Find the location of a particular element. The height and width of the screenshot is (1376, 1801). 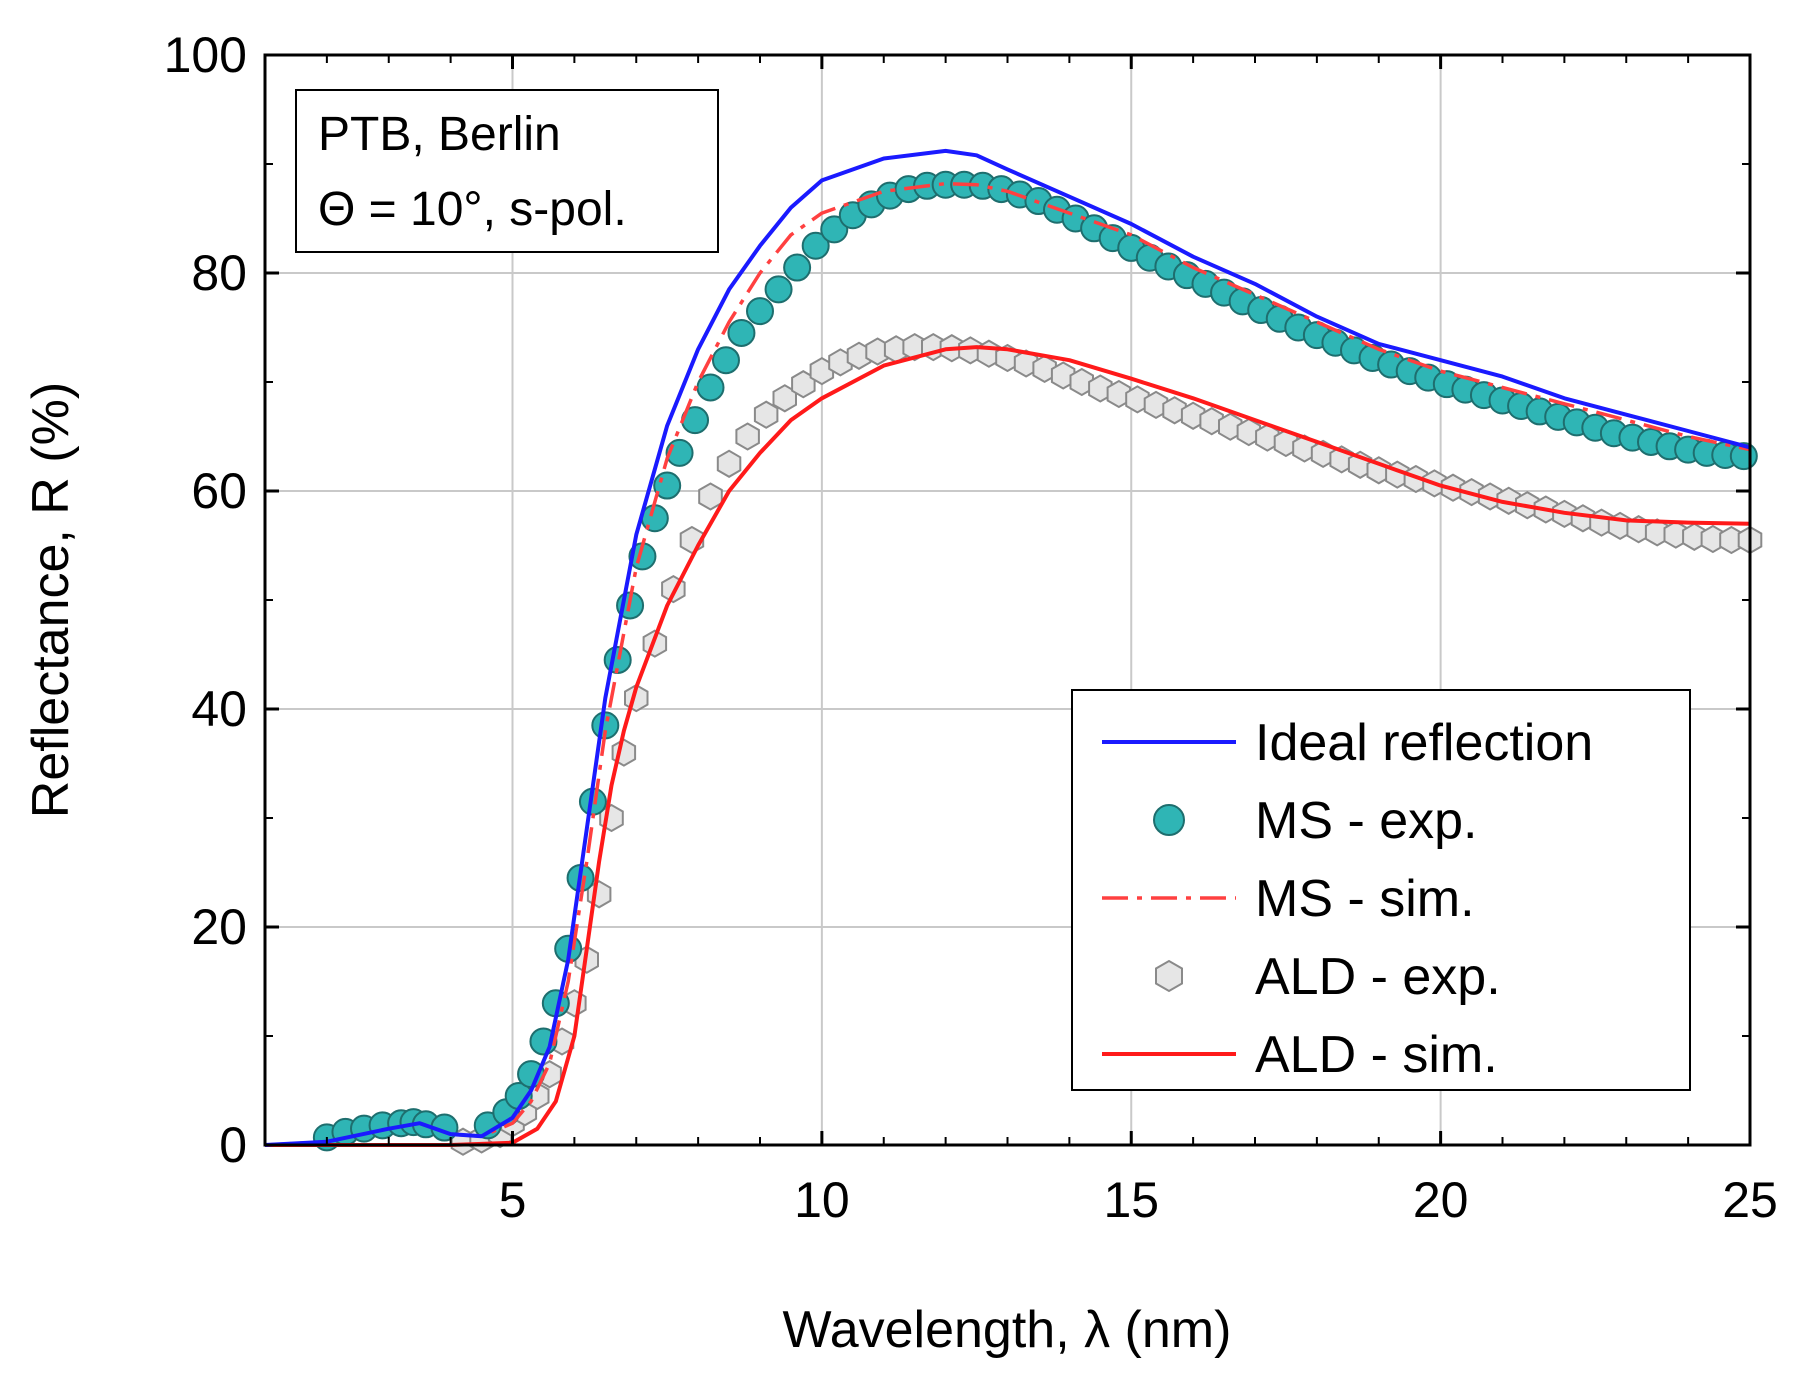

legend-label: ALD - sim. is located at coordinates (1376, 1055).